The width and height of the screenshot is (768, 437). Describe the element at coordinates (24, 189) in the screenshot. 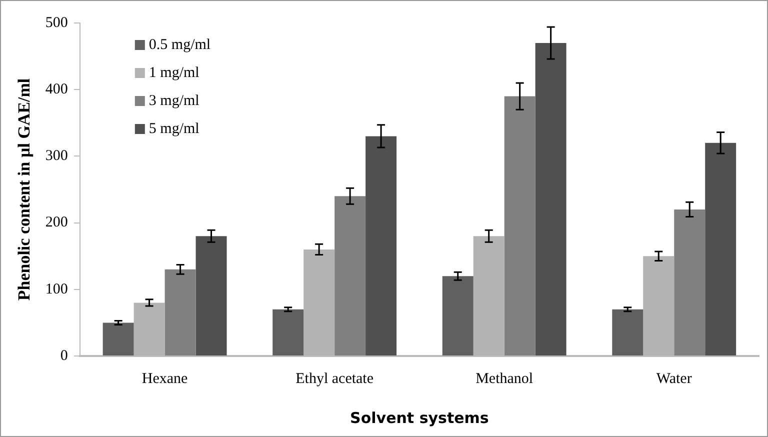

I see `y-axis-title: Phenolic content in µl GAE/ml` at that location.